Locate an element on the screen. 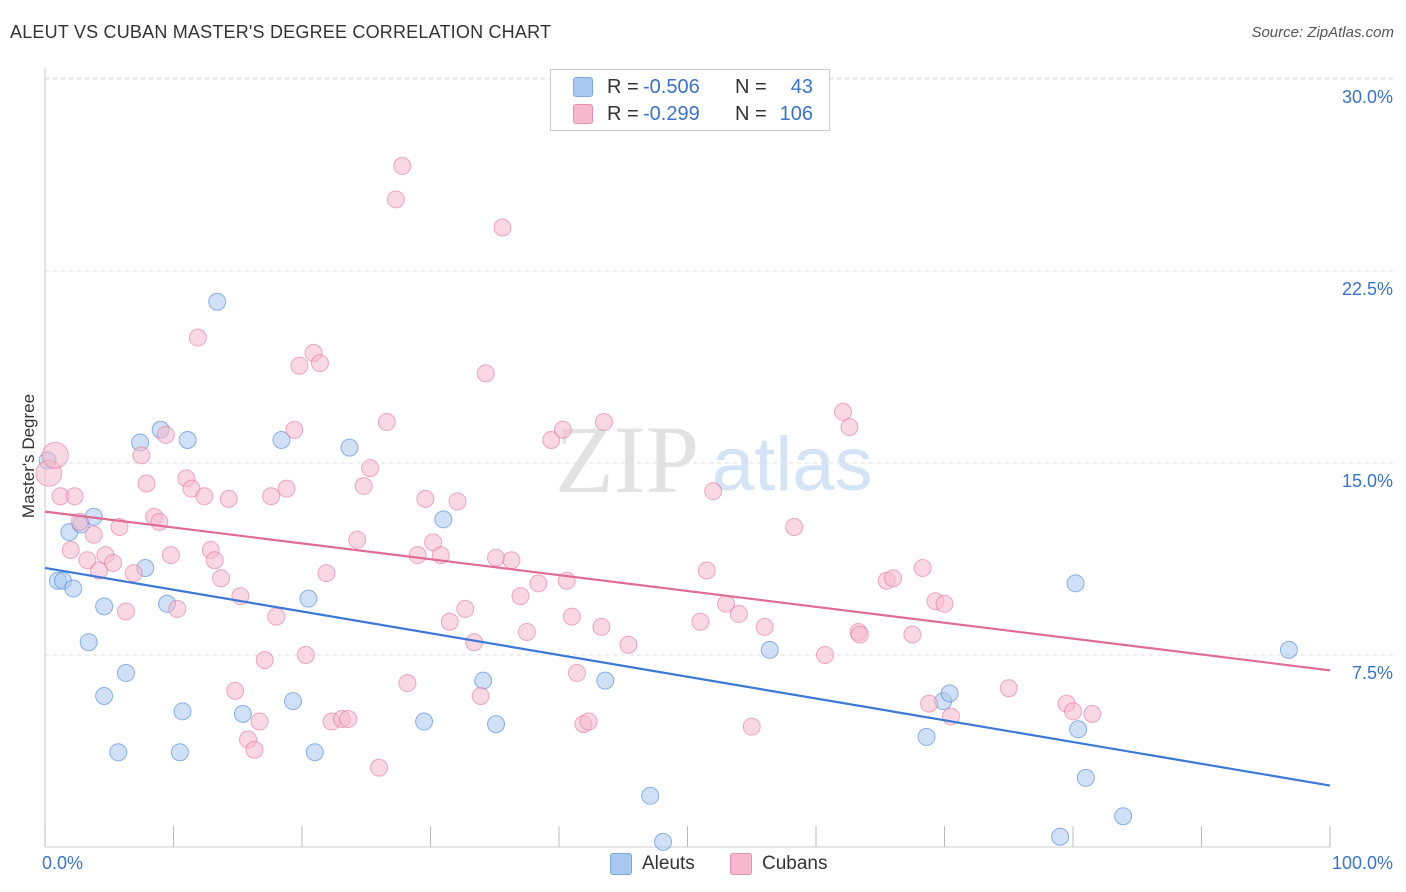 The image size is (1406, 892). legend-row-cubans: R = -0.299 N = 106 is located at coordinates (693, 114).